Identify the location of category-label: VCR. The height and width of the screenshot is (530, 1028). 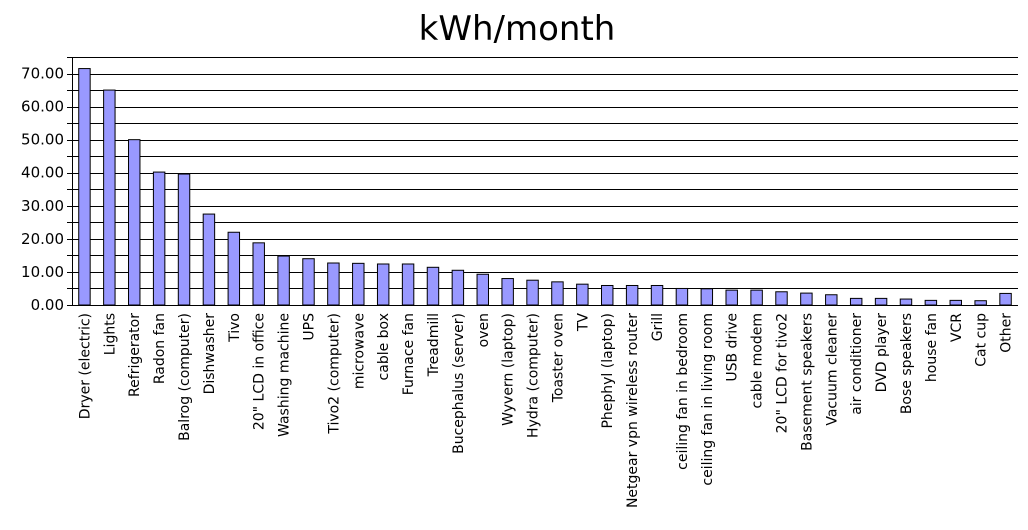
(957, 327).